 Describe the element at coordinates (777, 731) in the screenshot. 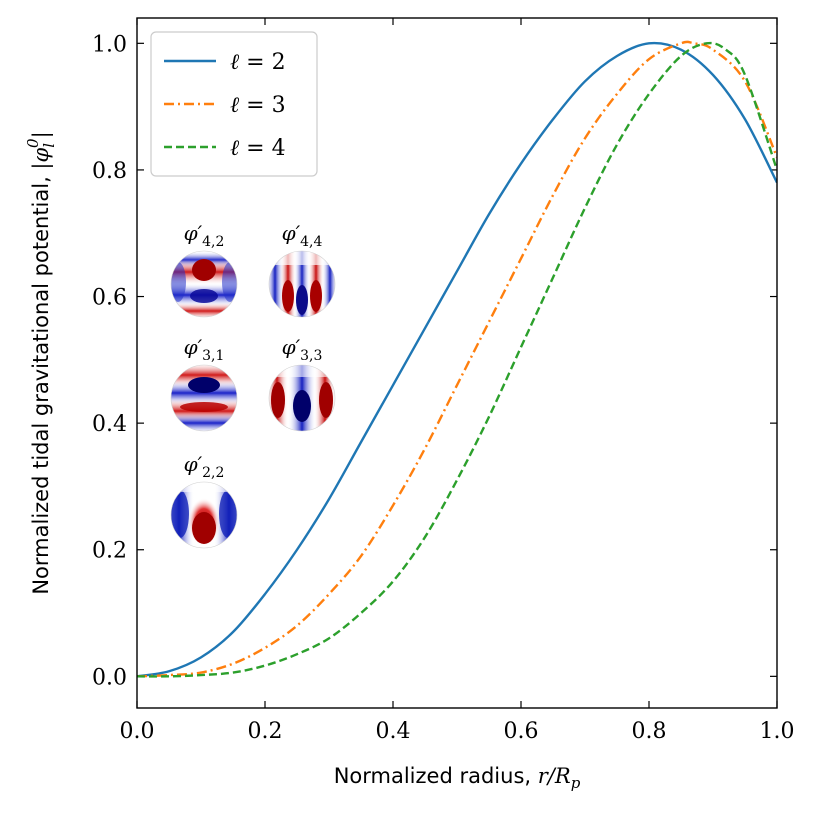

I see `x-tick-label: 1.0` at that location.